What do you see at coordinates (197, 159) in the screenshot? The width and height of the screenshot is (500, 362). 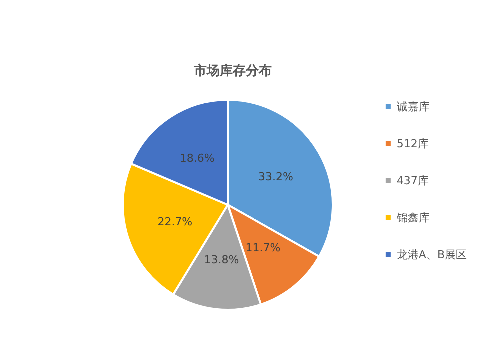 I see `data-label: 18.6%` at bounding box center [197, 159].